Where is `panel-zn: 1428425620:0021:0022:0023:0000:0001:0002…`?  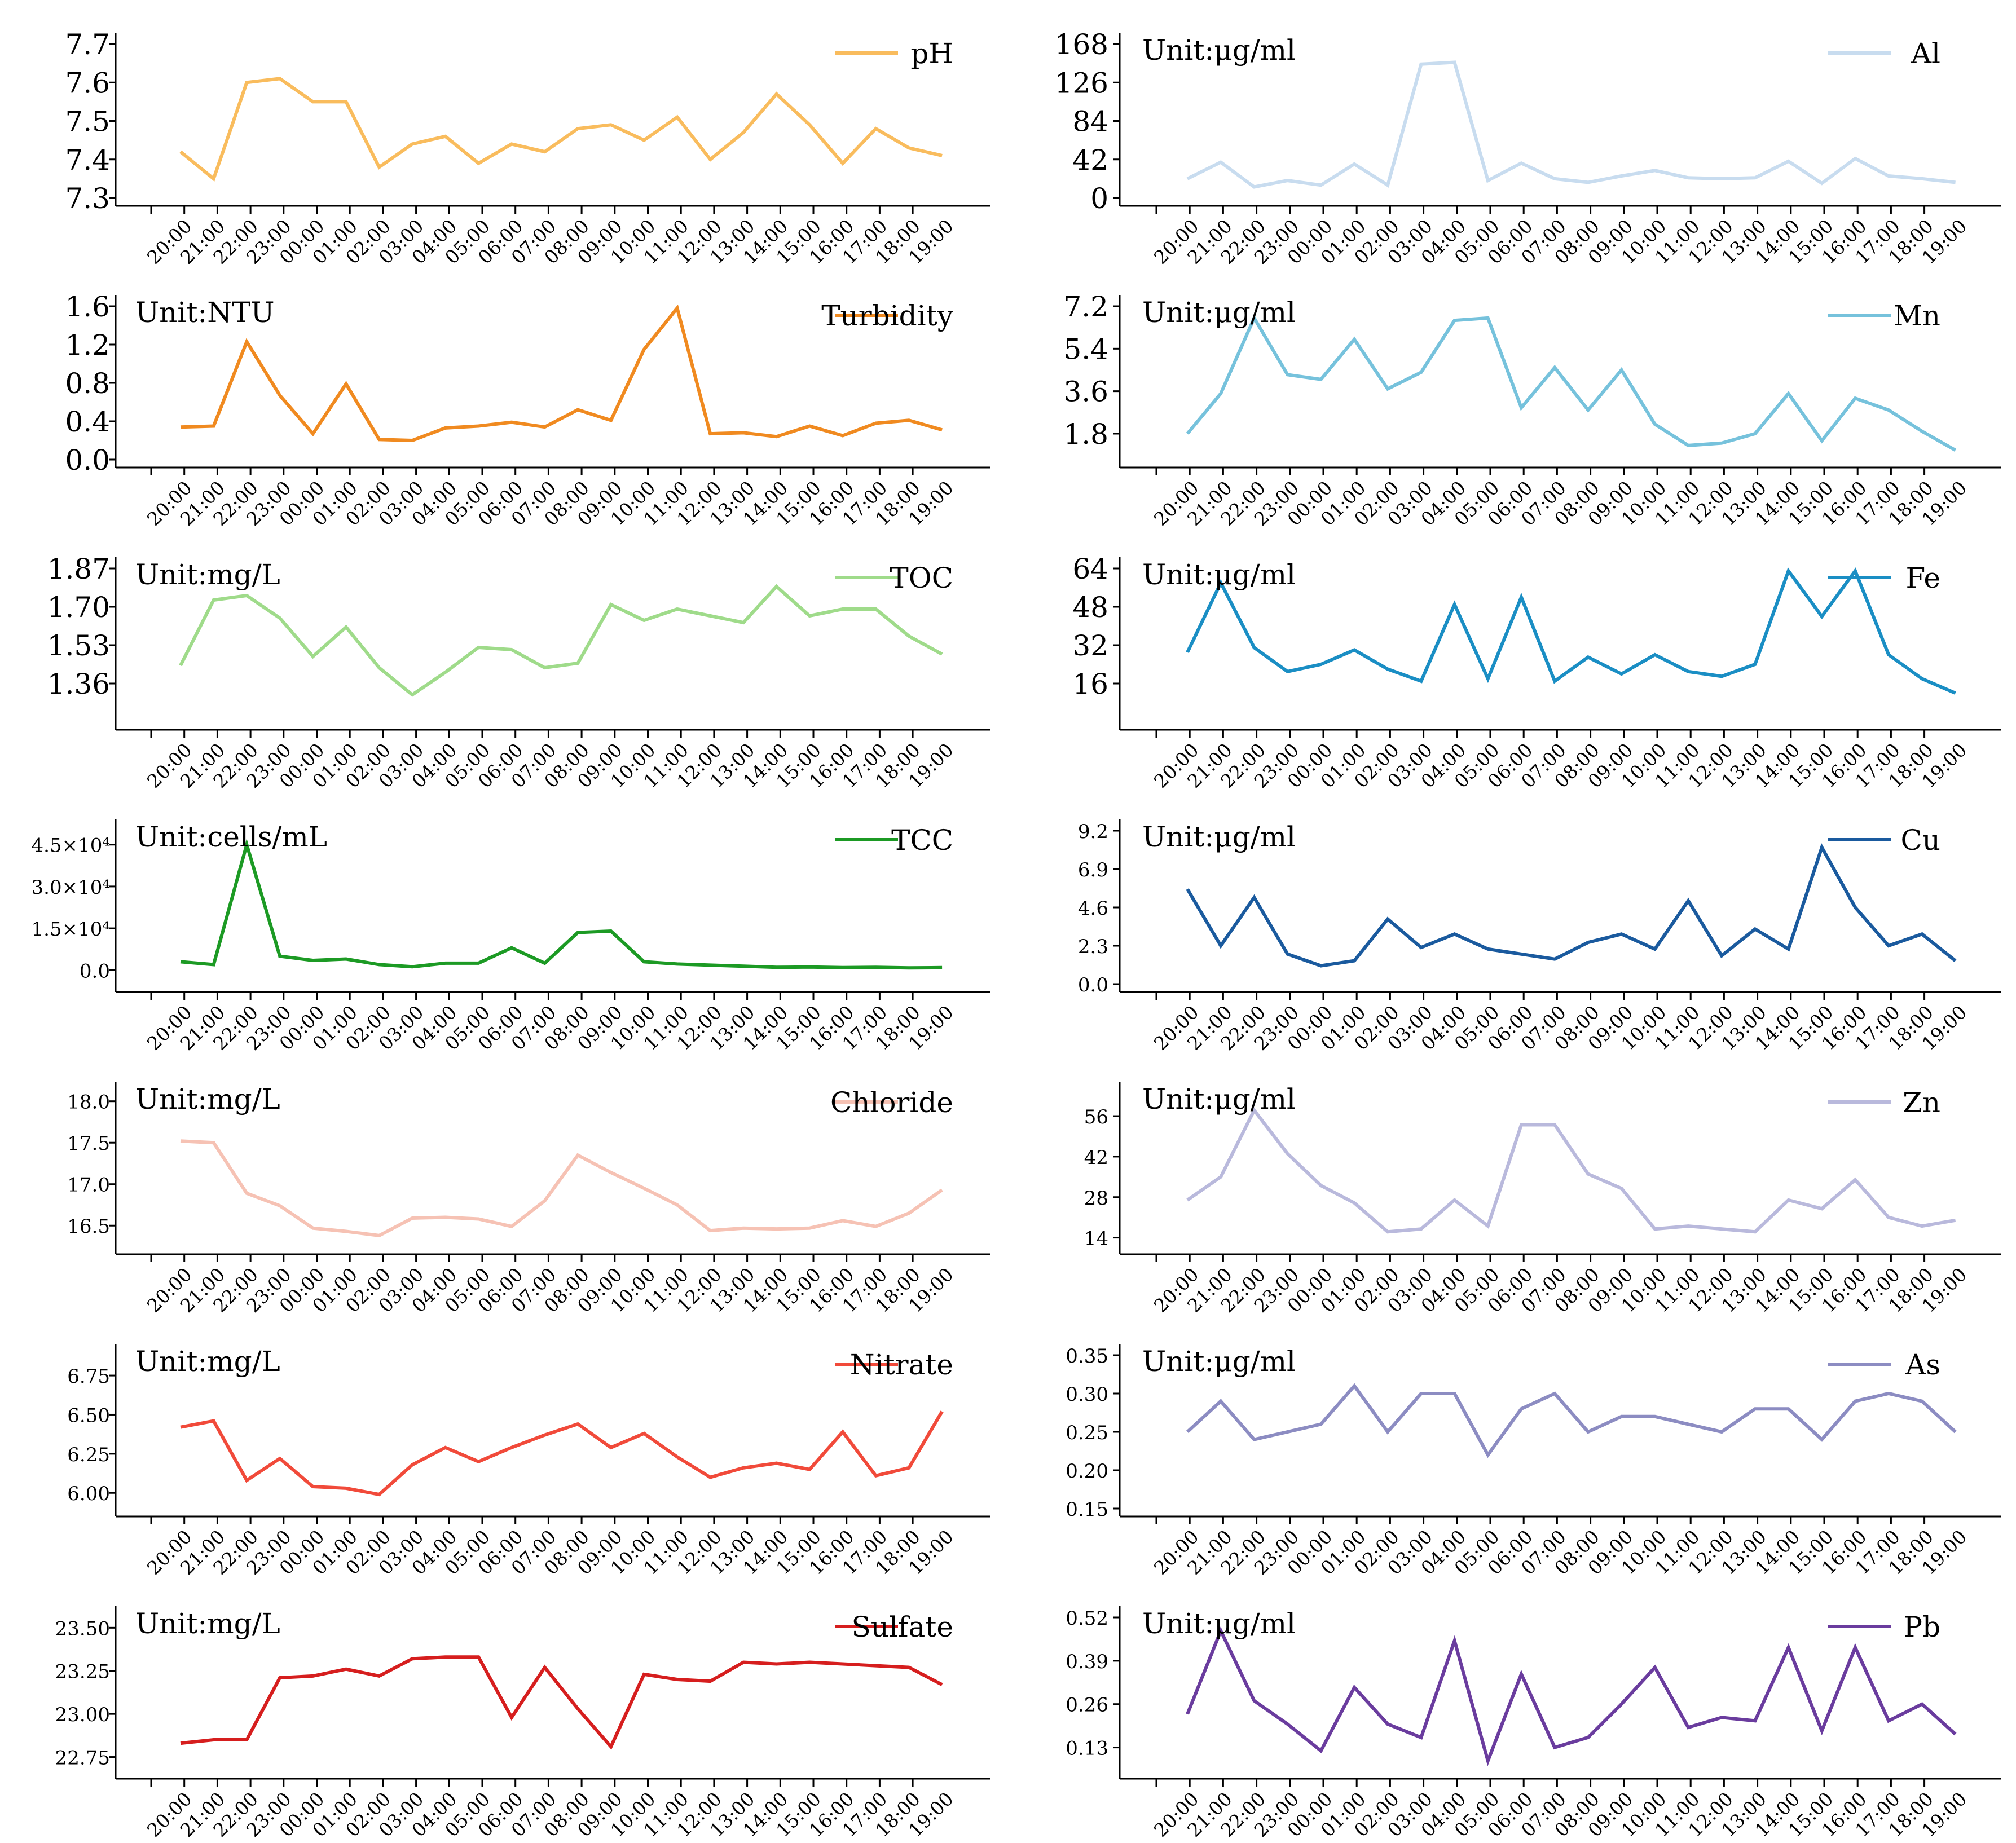 panel-zn: 1428425620:0021:0022:0023:0000:0001:0002… is located at coordinates (1542, 1199).